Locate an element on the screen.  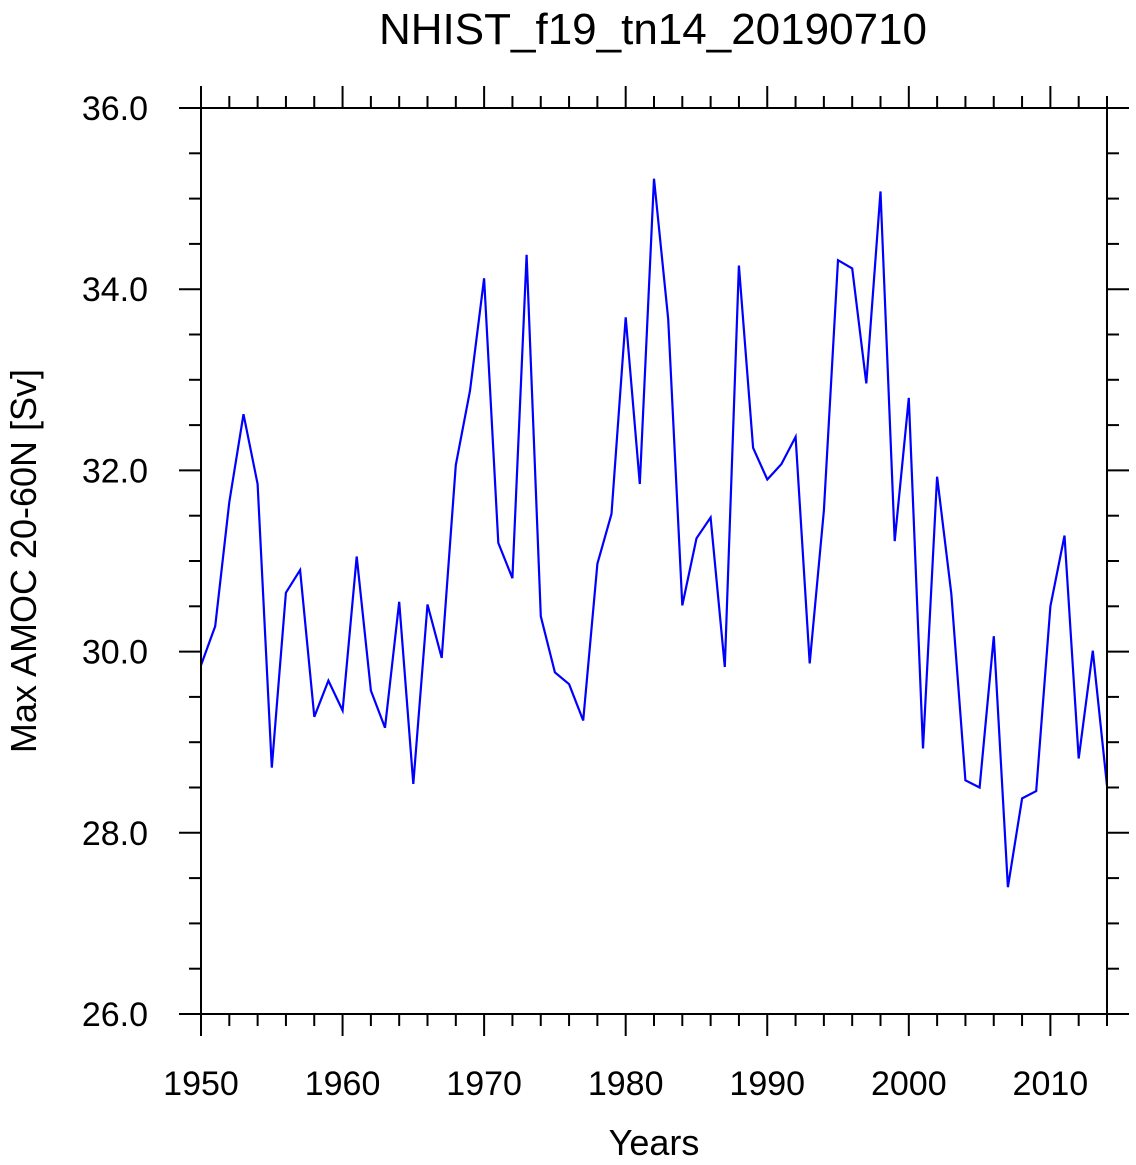
x-tick-label-1990: 1990 is located at coordinates (767, 1084).